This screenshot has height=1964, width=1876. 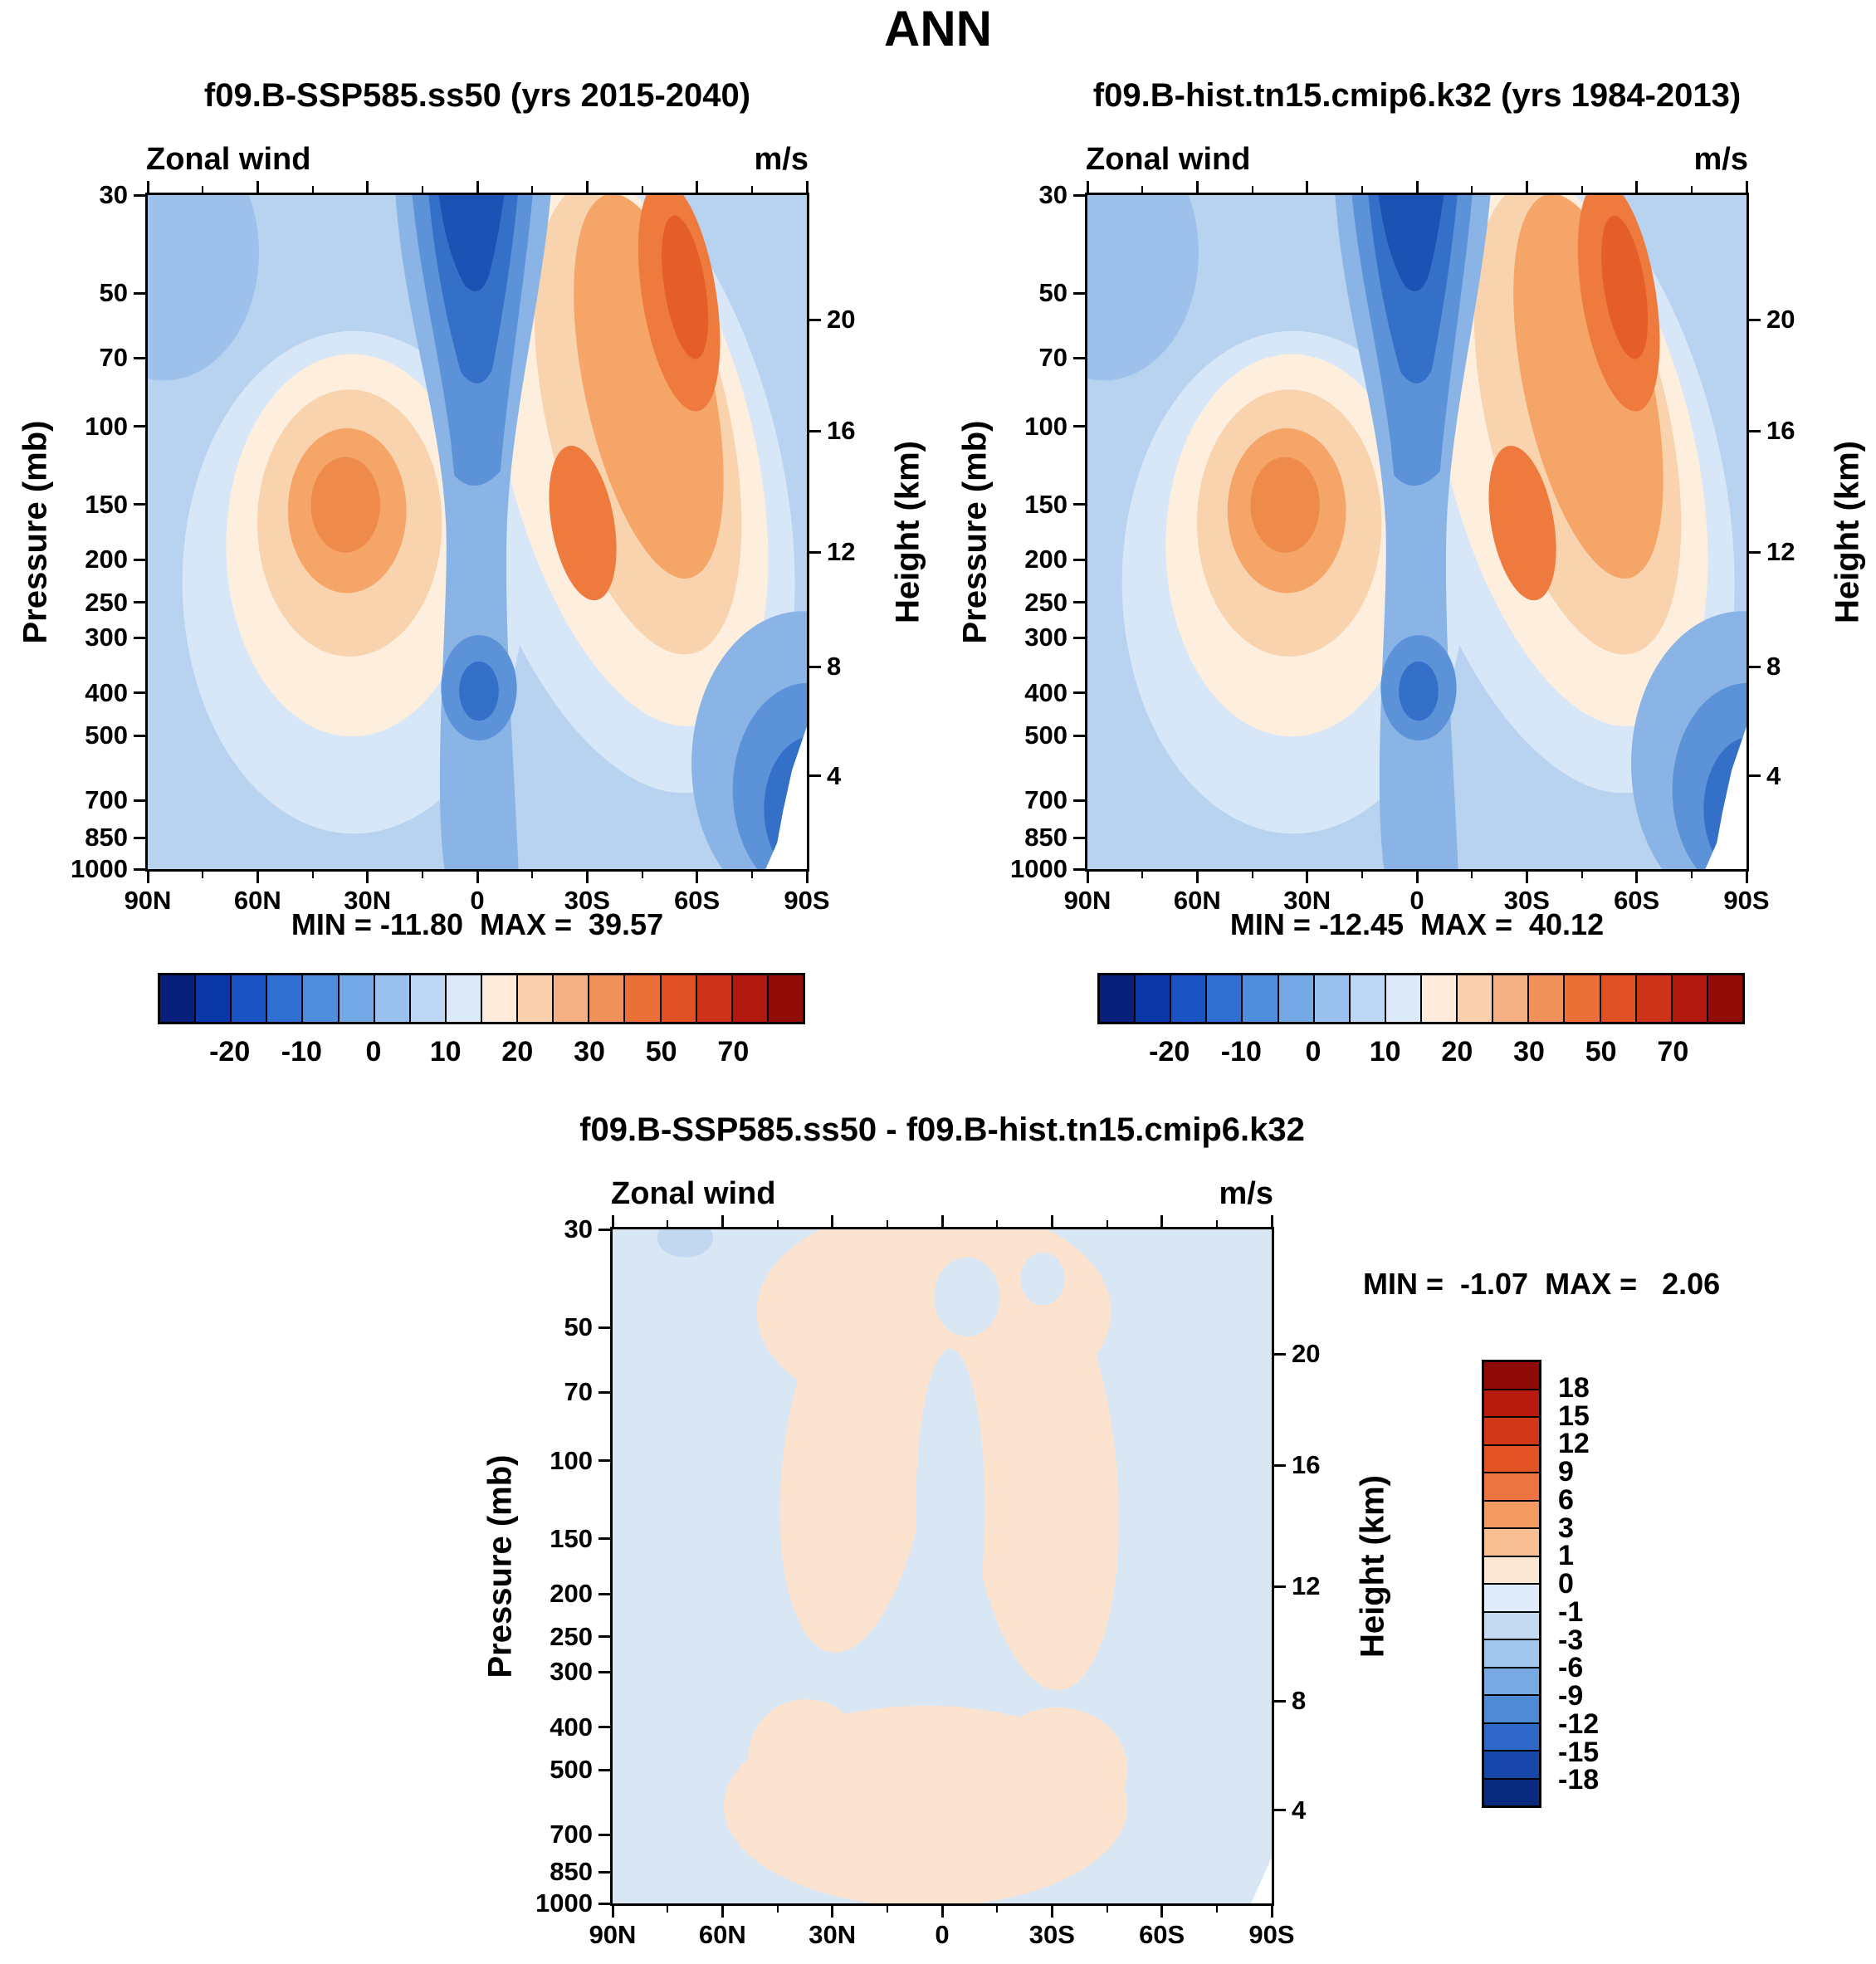 I want to click on colorbar-difference, so click(x=1511, y=1584).